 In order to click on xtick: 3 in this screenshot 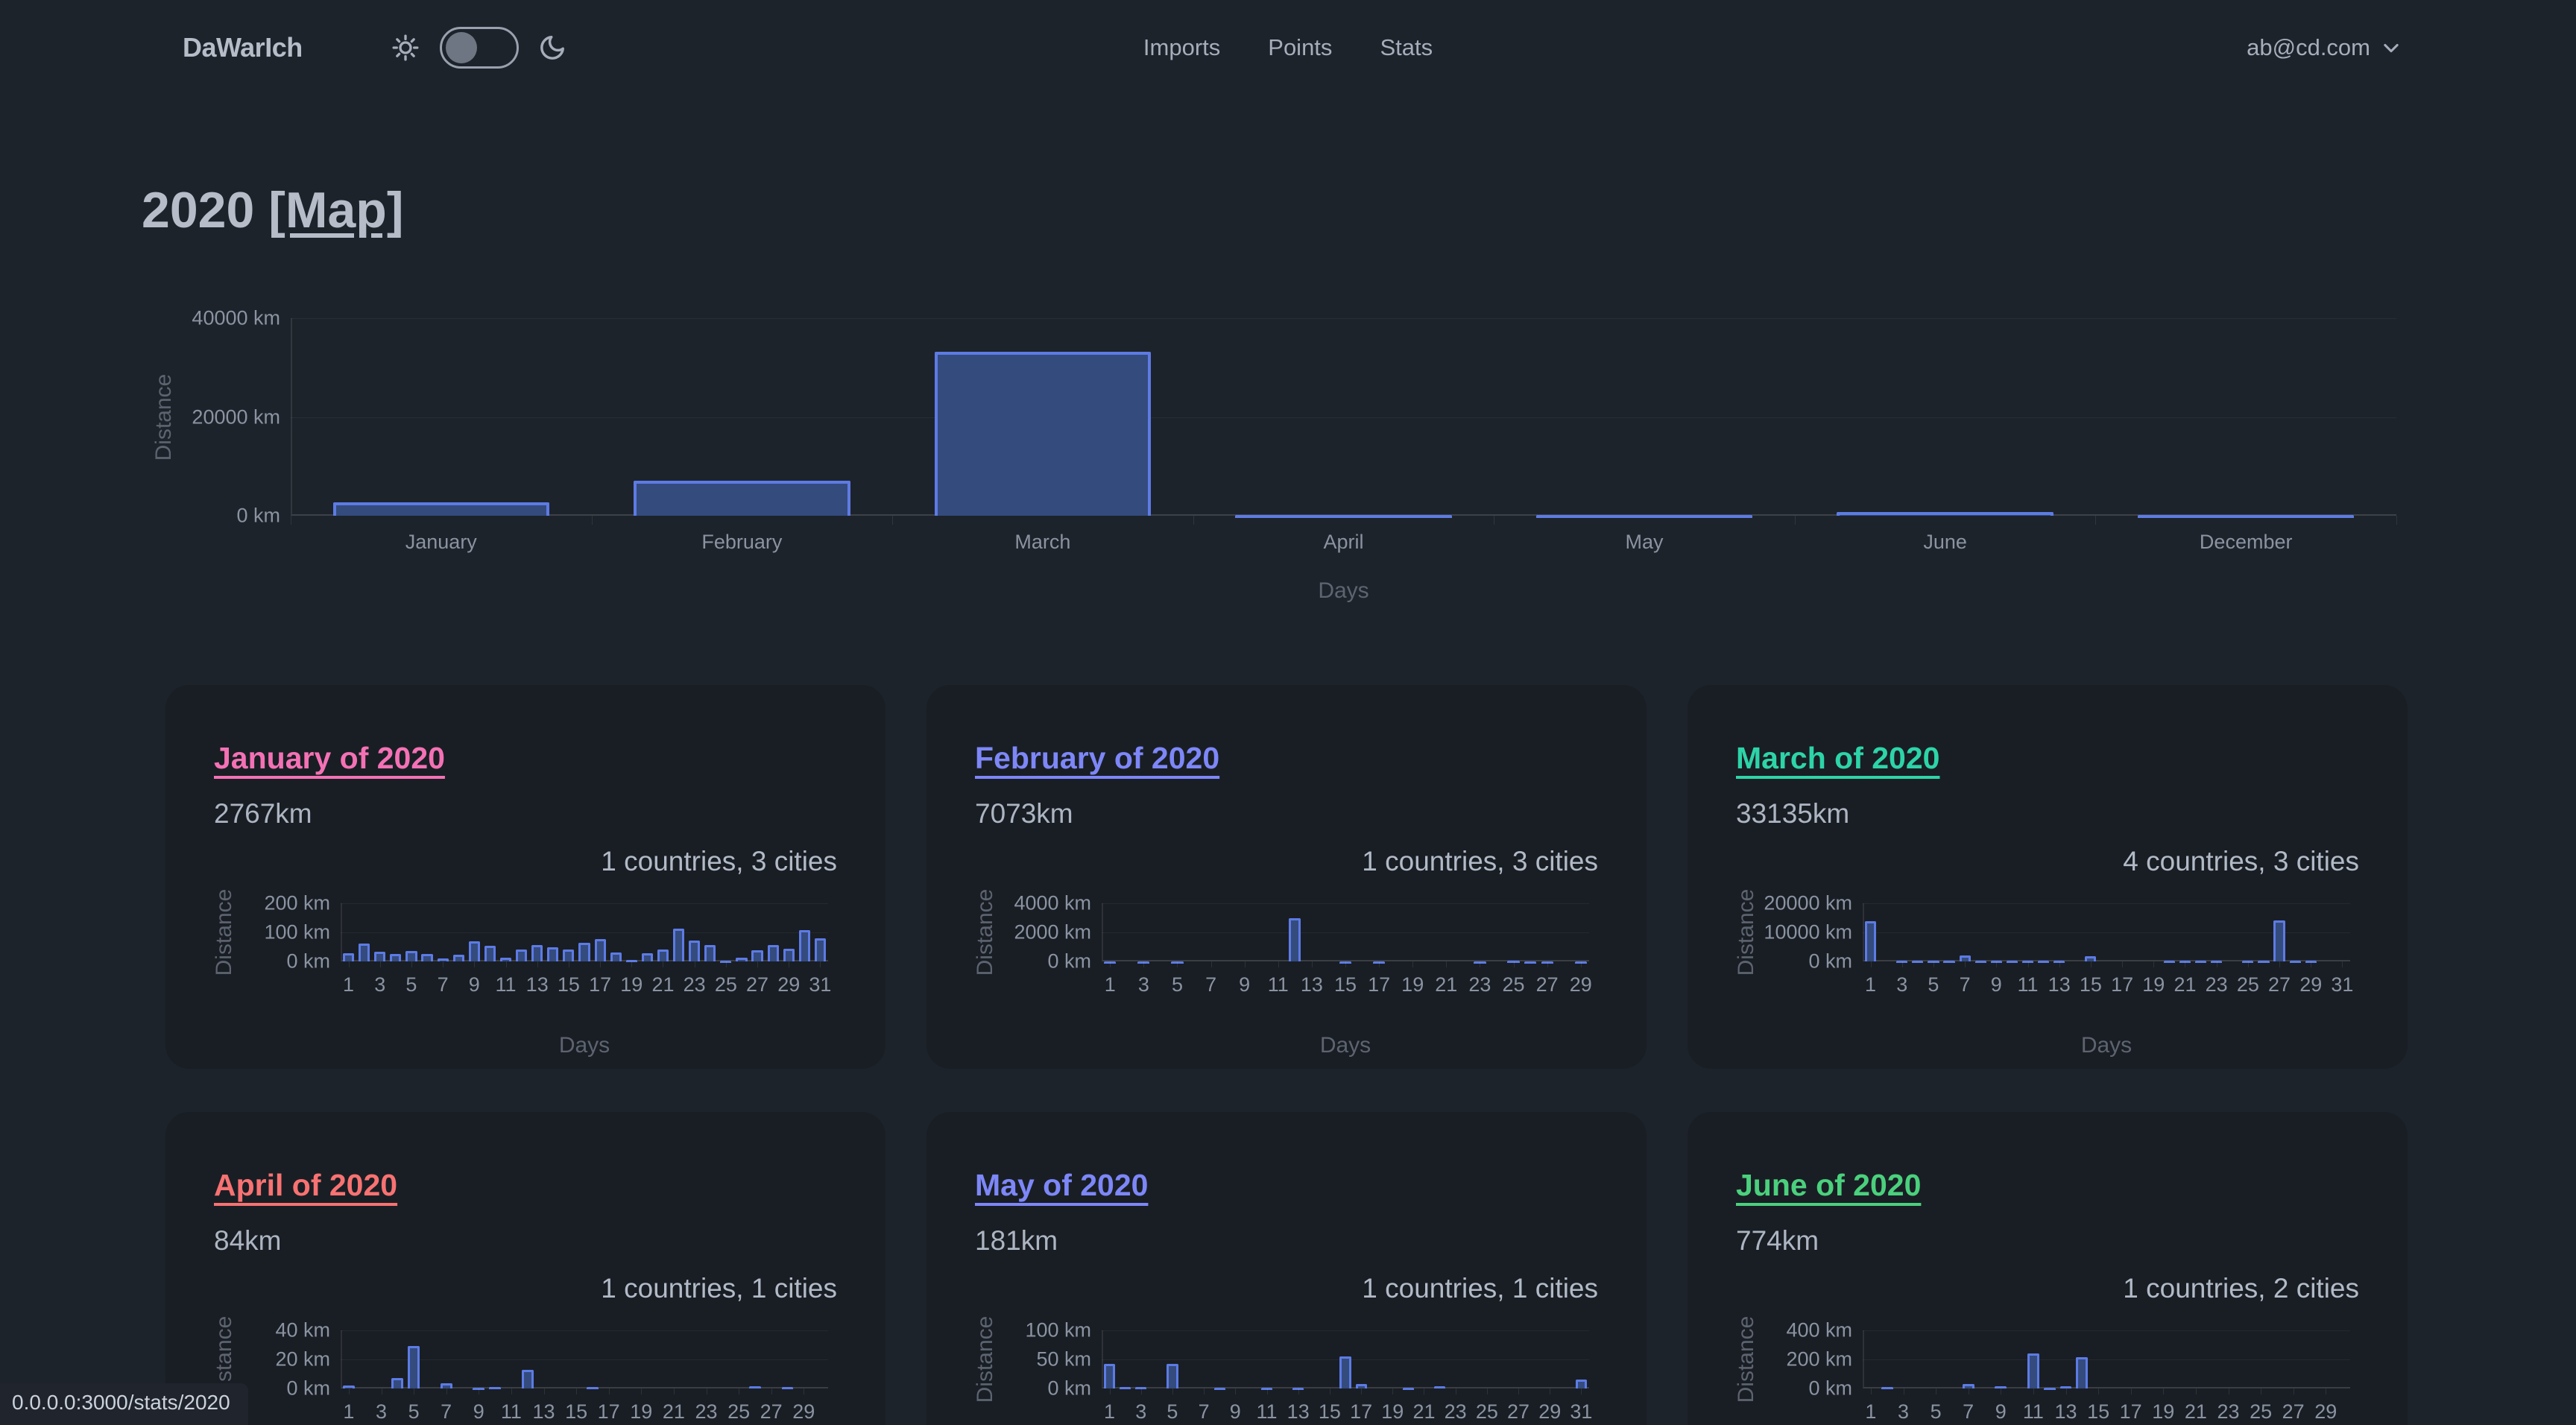, I will do `click(1903, 1412)`.